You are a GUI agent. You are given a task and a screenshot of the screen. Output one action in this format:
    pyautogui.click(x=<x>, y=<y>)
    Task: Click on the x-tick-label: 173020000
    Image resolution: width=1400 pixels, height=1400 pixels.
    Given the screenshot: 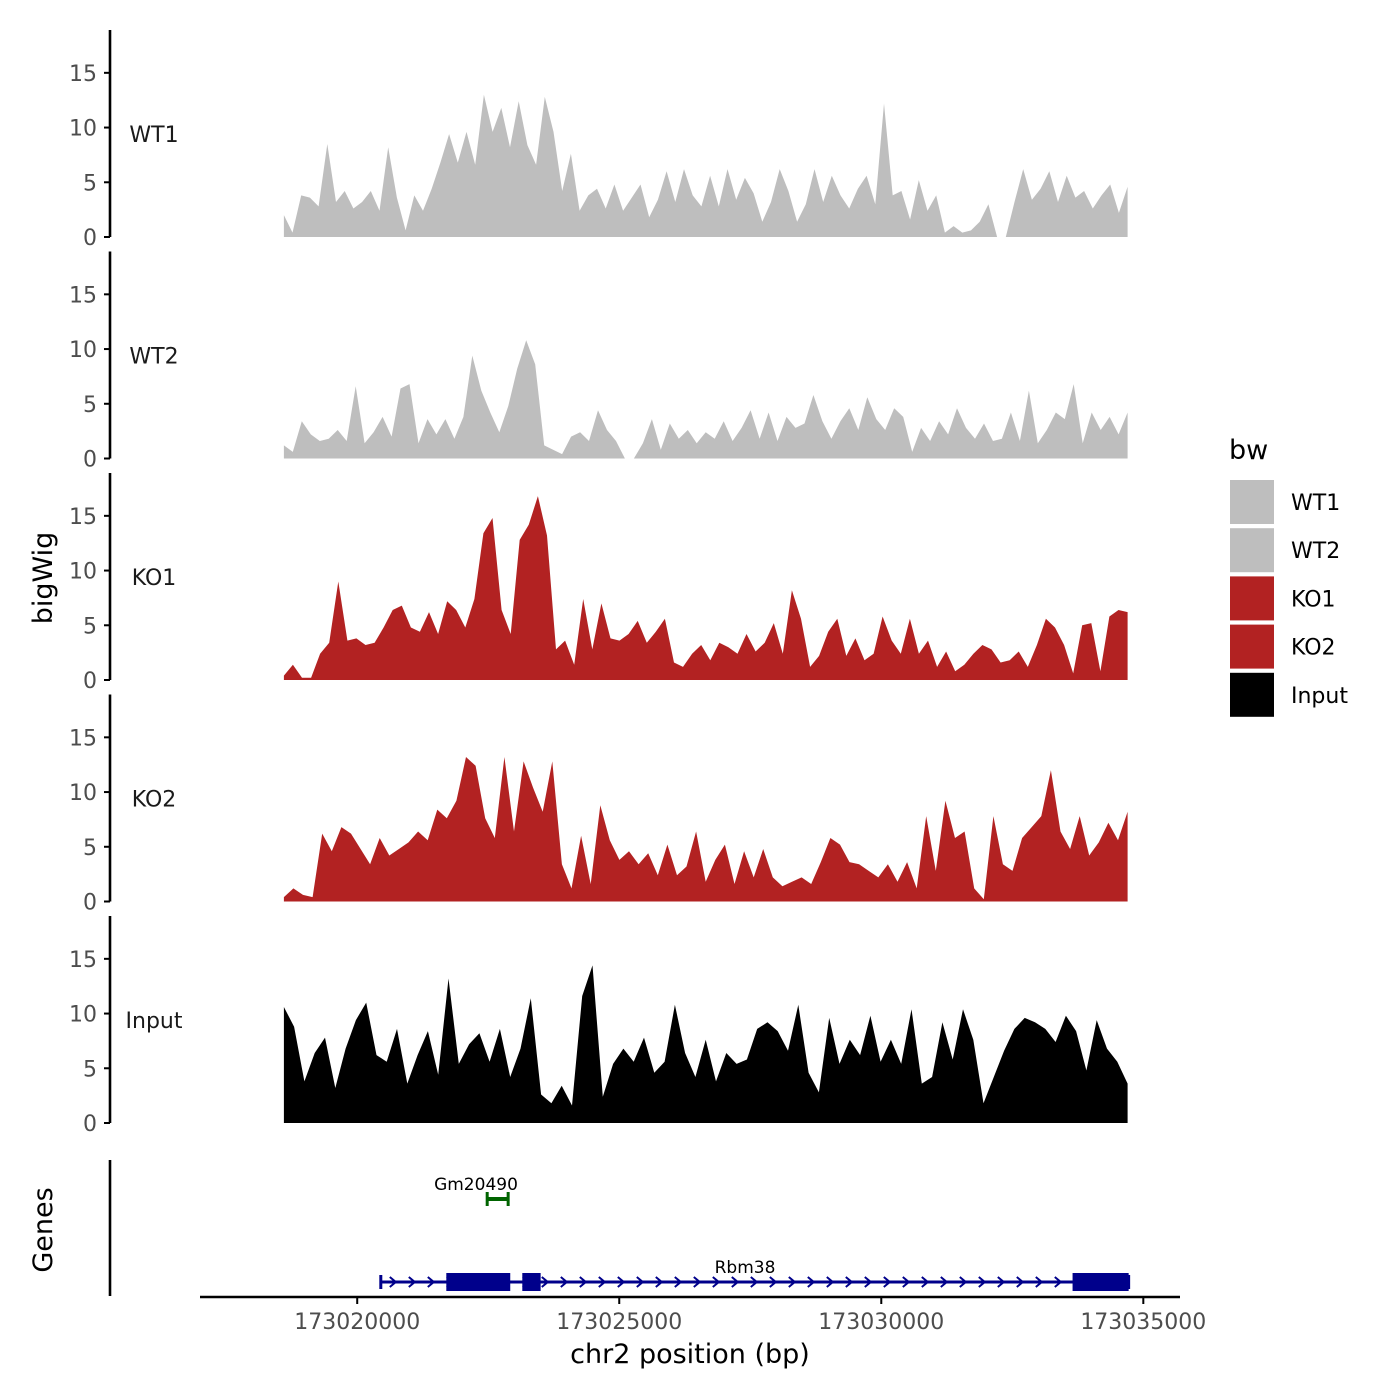 What is the action you would take?
    pyautogui.click(x=357, y=1322)
    